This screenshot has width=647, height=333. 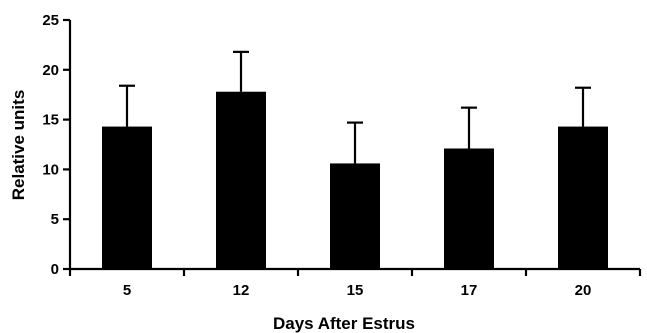 I want to click on y-axis-title: Relative units, so click(x=18, y=145).